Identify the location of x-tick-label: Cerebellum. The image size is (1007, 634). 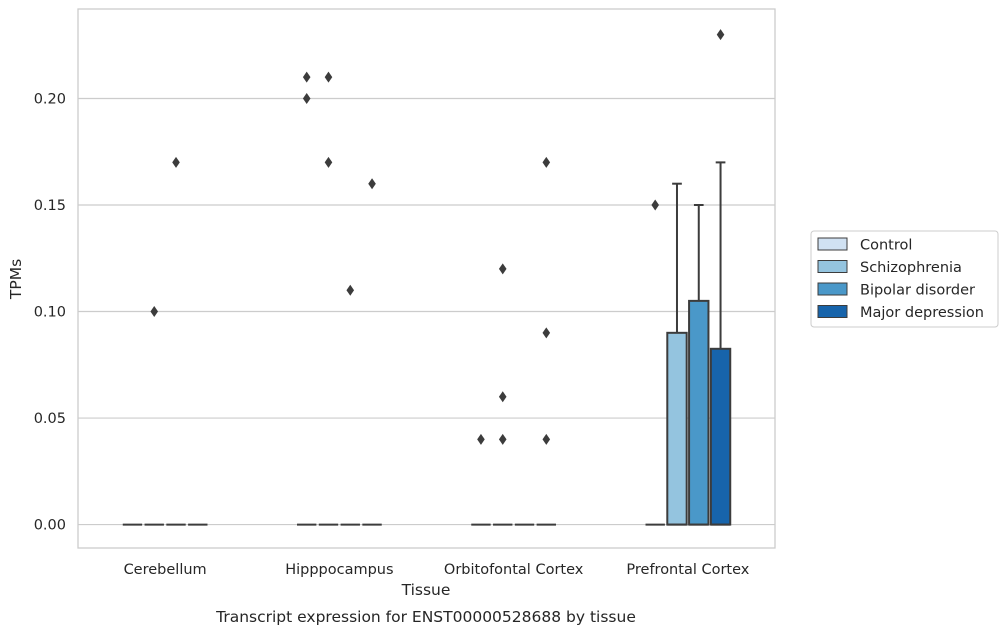
(165, 570).